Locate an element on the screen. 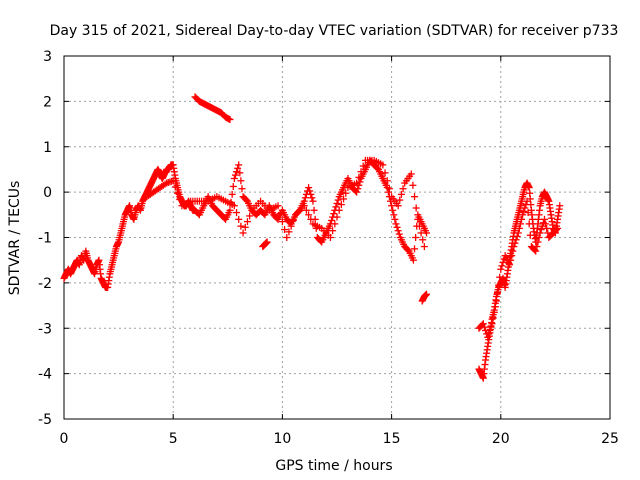 This screenshot has width=640, height=480. y-tick-label: 3 is located at coordinates (47, 57).